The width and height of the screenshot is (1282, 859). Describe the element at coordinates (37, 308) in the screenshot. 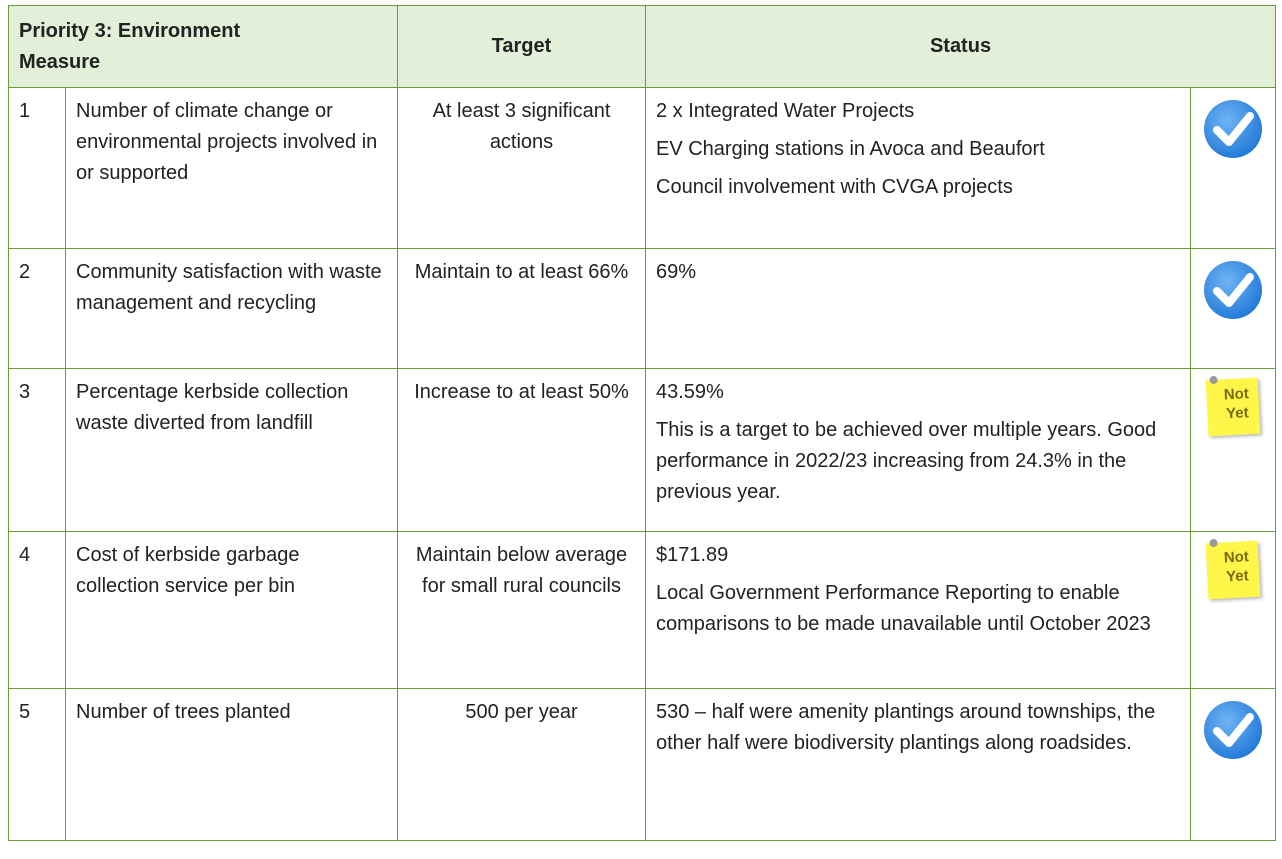

I see `number-cell: 2` at that location.